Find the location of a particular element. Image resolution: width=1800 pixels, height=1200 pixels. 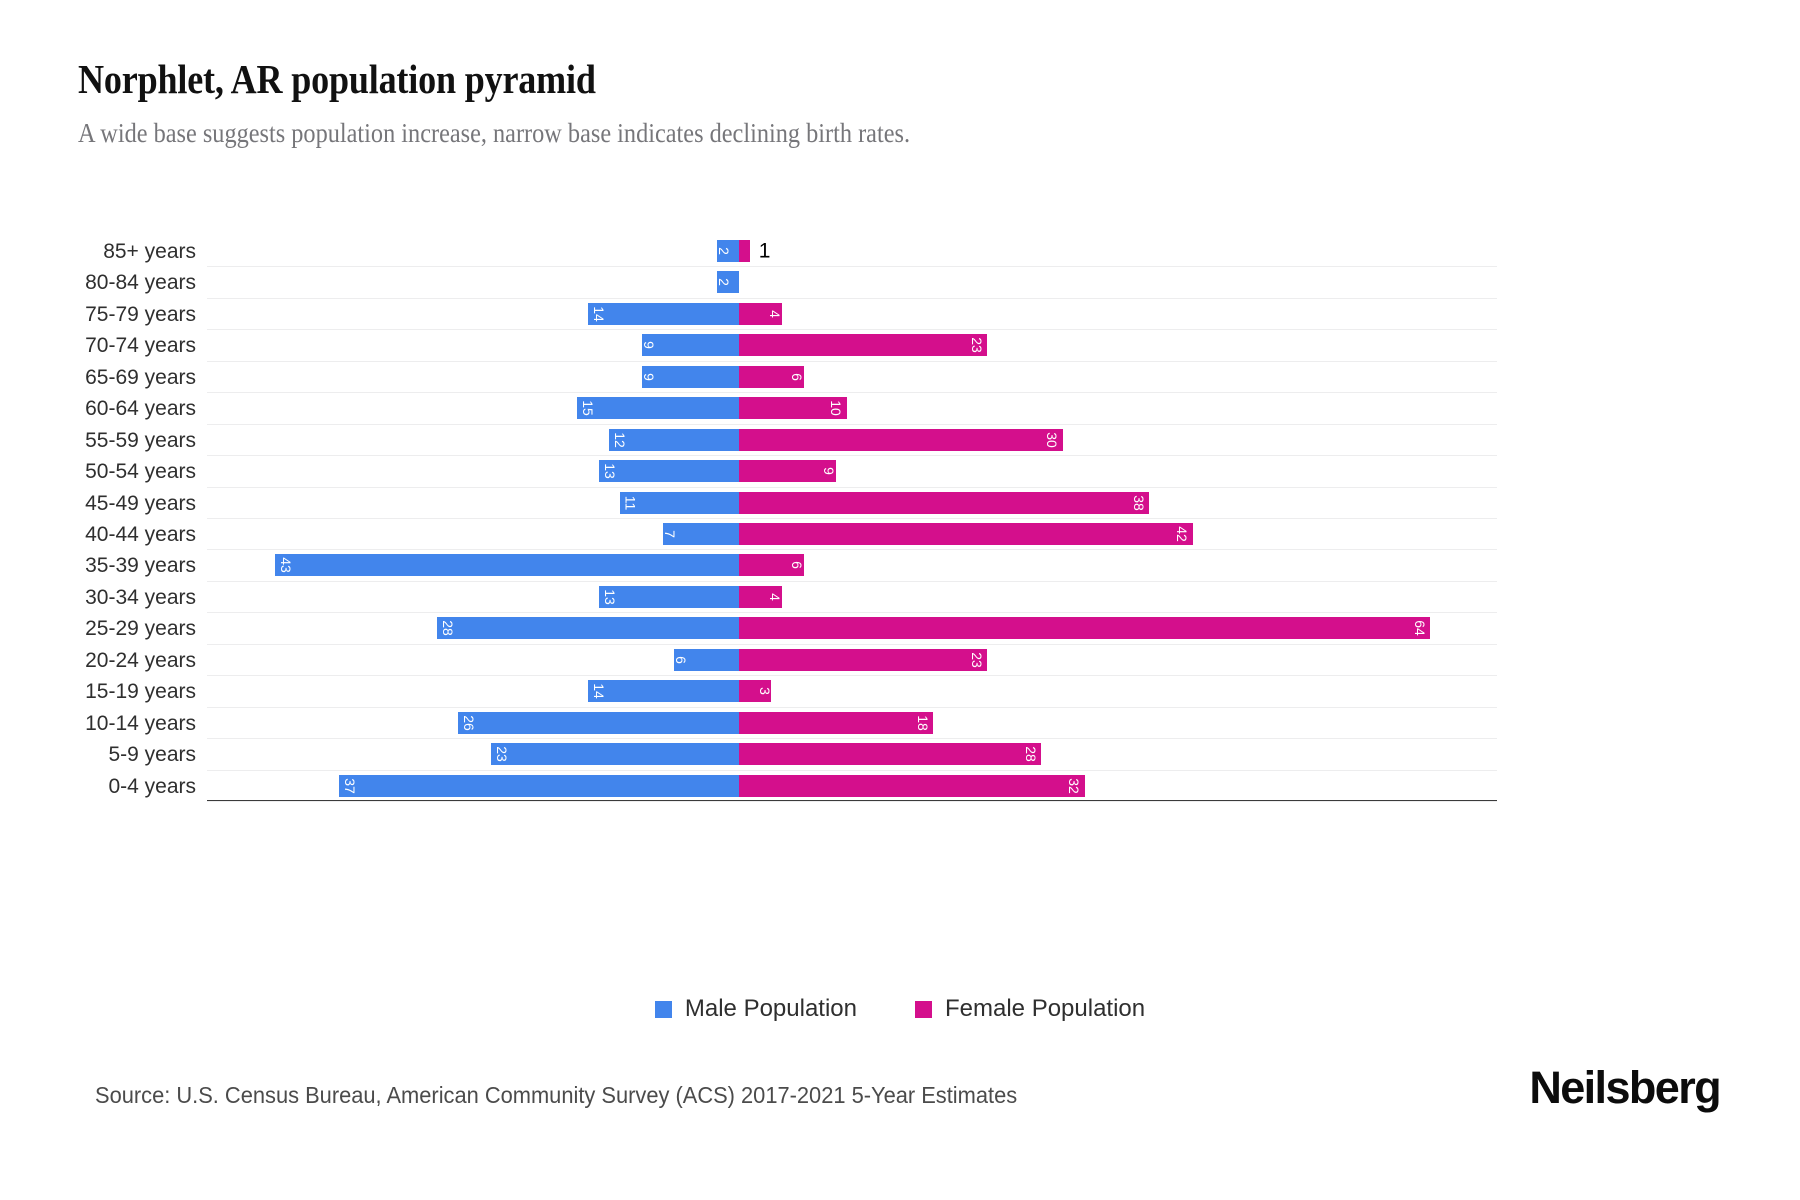

y-axis-label: 5-9 years is located at coordinates (152, 755).